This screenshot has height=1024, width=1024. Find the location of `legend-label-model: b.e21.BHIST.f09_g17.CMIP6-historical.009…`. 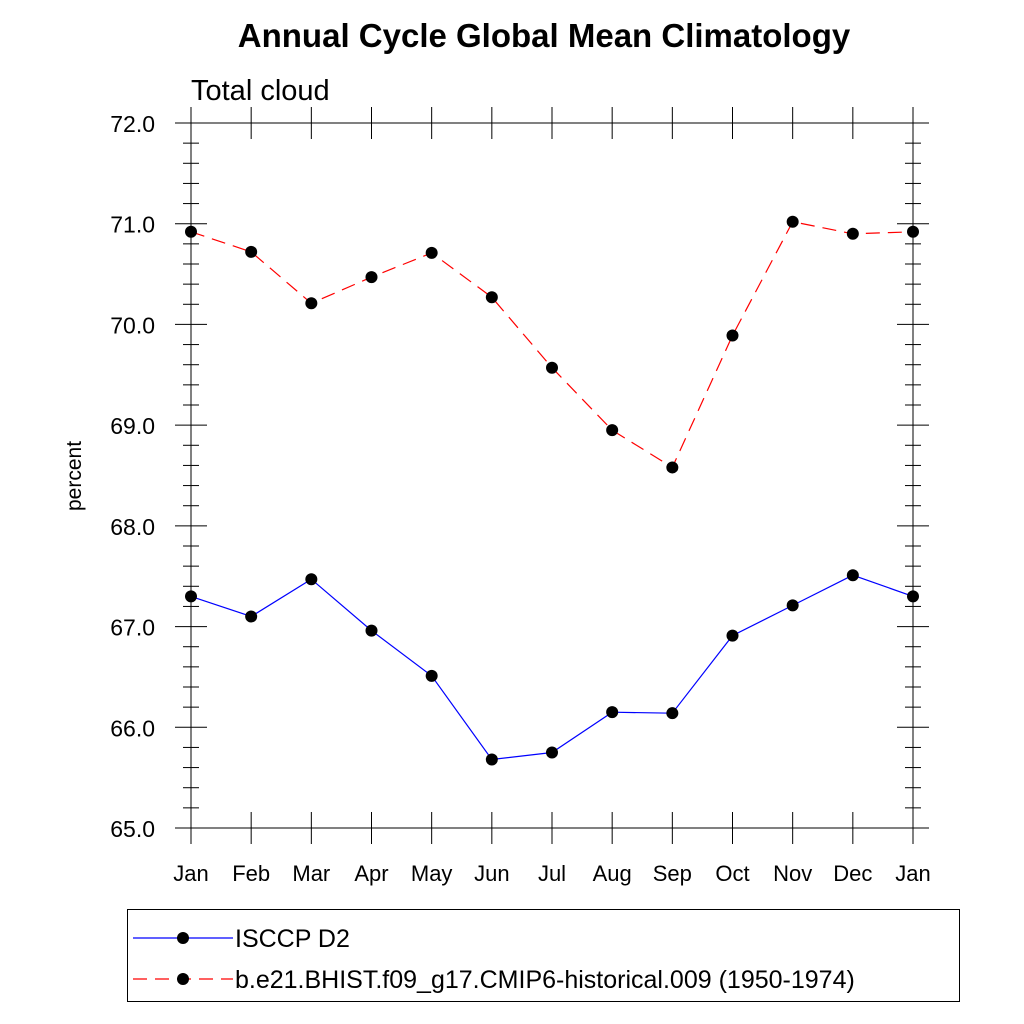

legend-label-model: b.e21.BHIST.f09_g17.CMIP6-historical.009… is located at coordinates (545, 980).